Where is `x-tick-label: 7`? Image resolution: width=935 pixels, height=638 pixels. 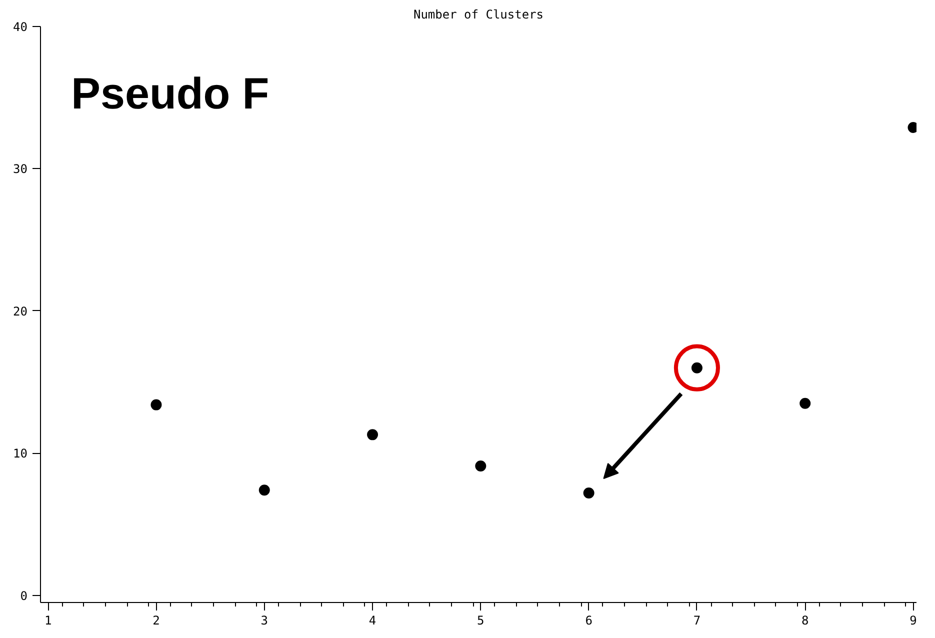 x-tick-label: 7 is located at coordinates (697, 621).